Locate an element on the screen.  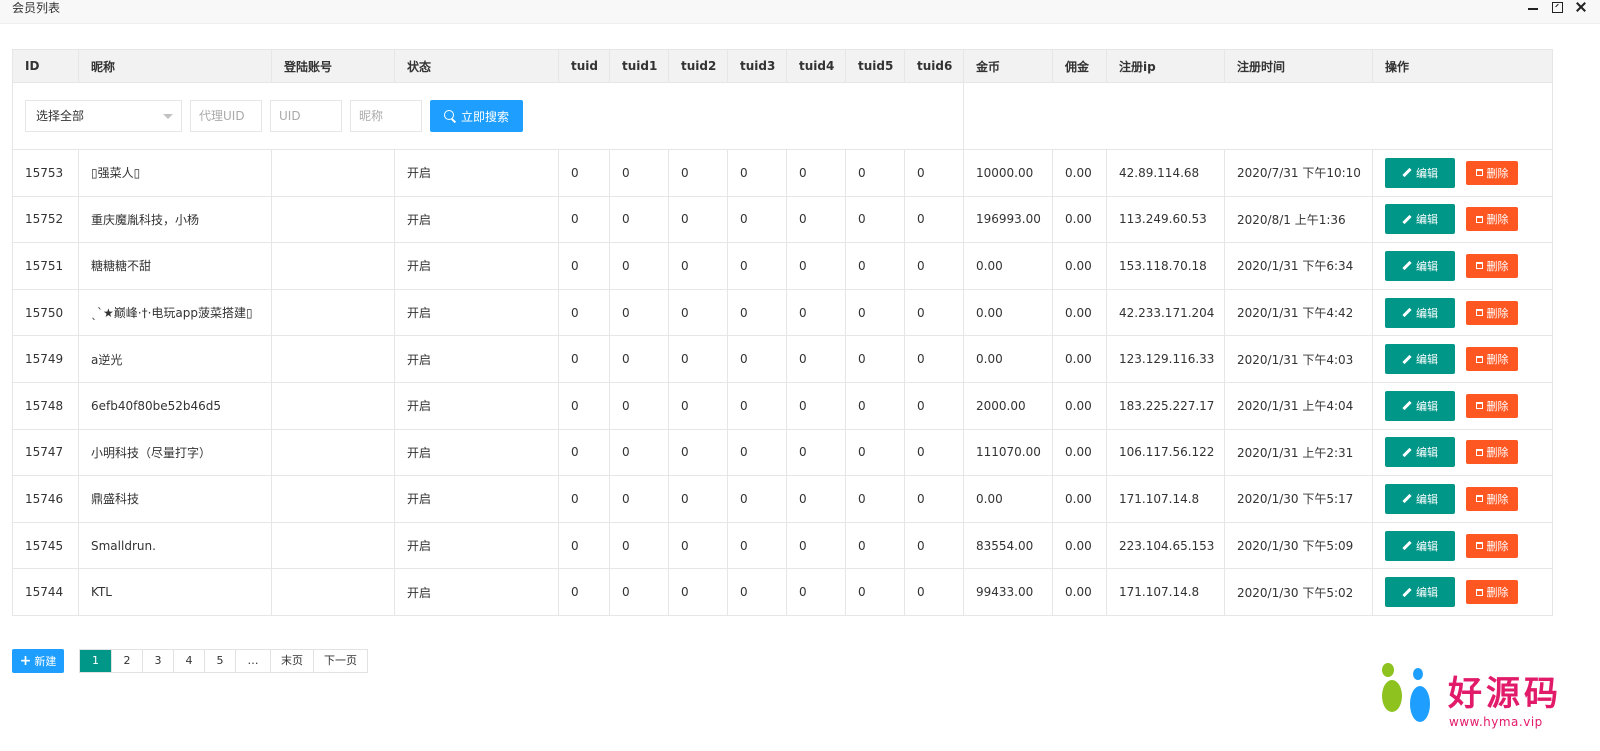
page-2: 2 is located at coordinates (126, 661).